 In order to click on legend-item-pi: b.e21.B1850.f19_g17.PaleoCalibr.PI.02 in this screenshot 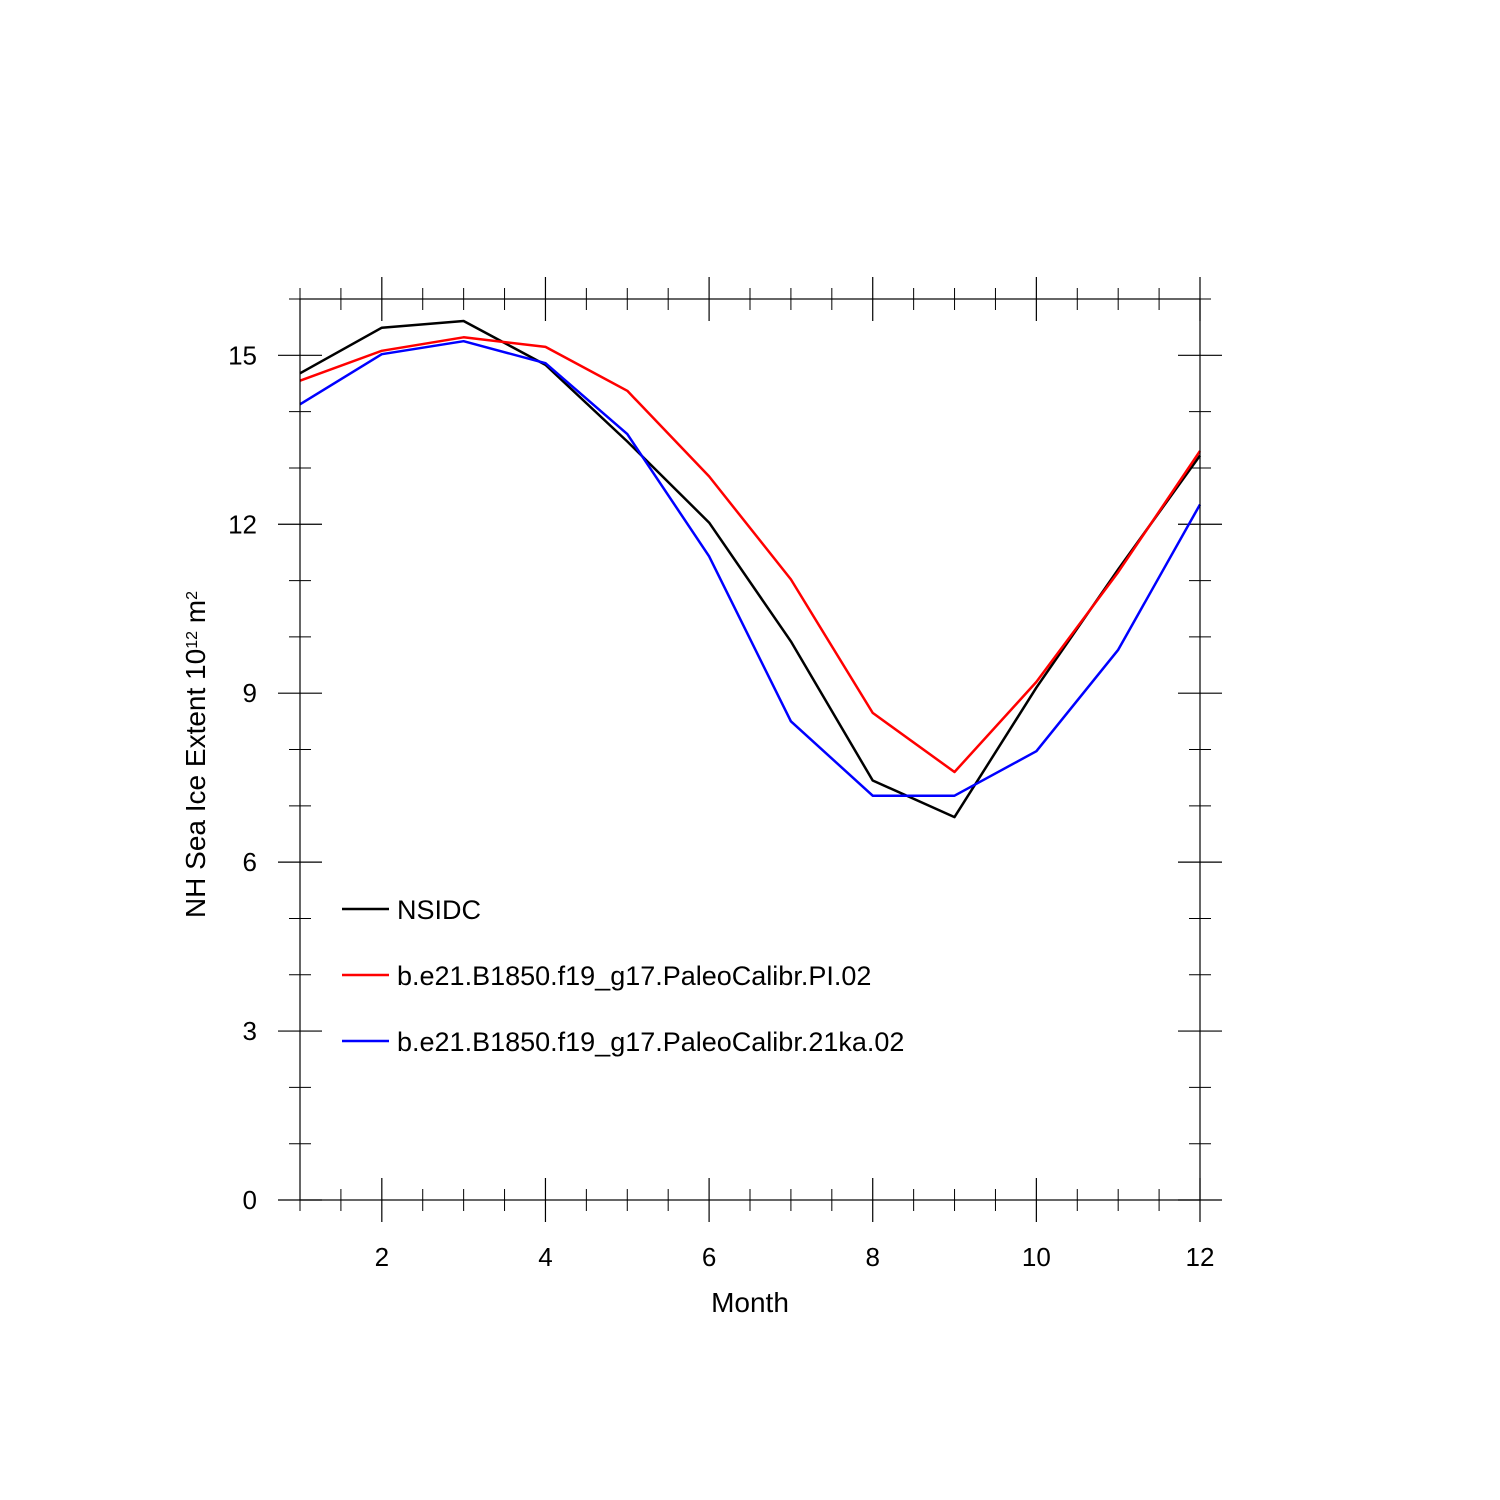, I will do `click(606, 976)`.